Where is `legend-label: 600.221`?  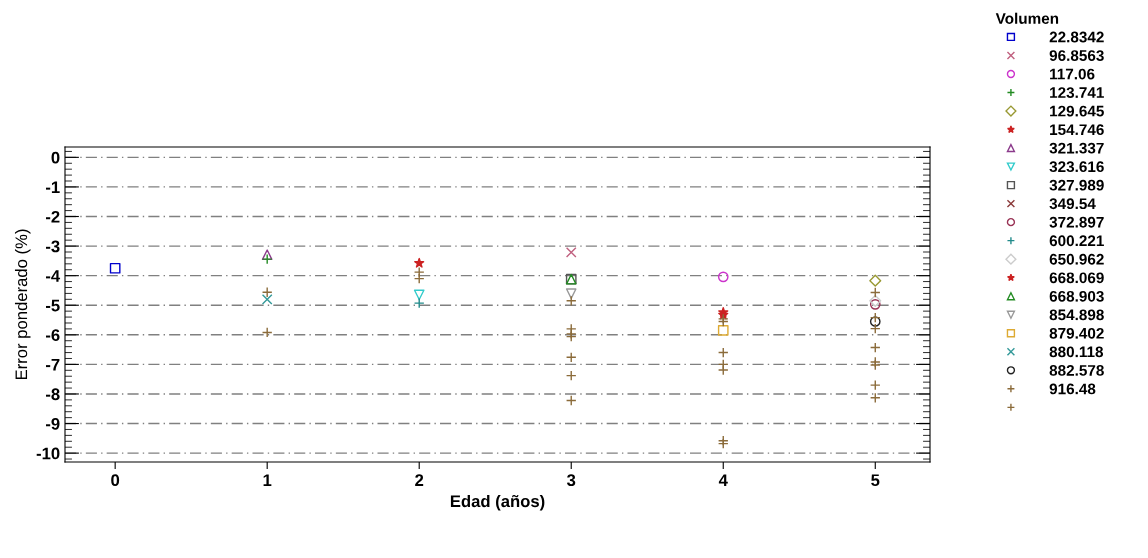
legend-label: 600.221 is located at coordinates (1076, 241).